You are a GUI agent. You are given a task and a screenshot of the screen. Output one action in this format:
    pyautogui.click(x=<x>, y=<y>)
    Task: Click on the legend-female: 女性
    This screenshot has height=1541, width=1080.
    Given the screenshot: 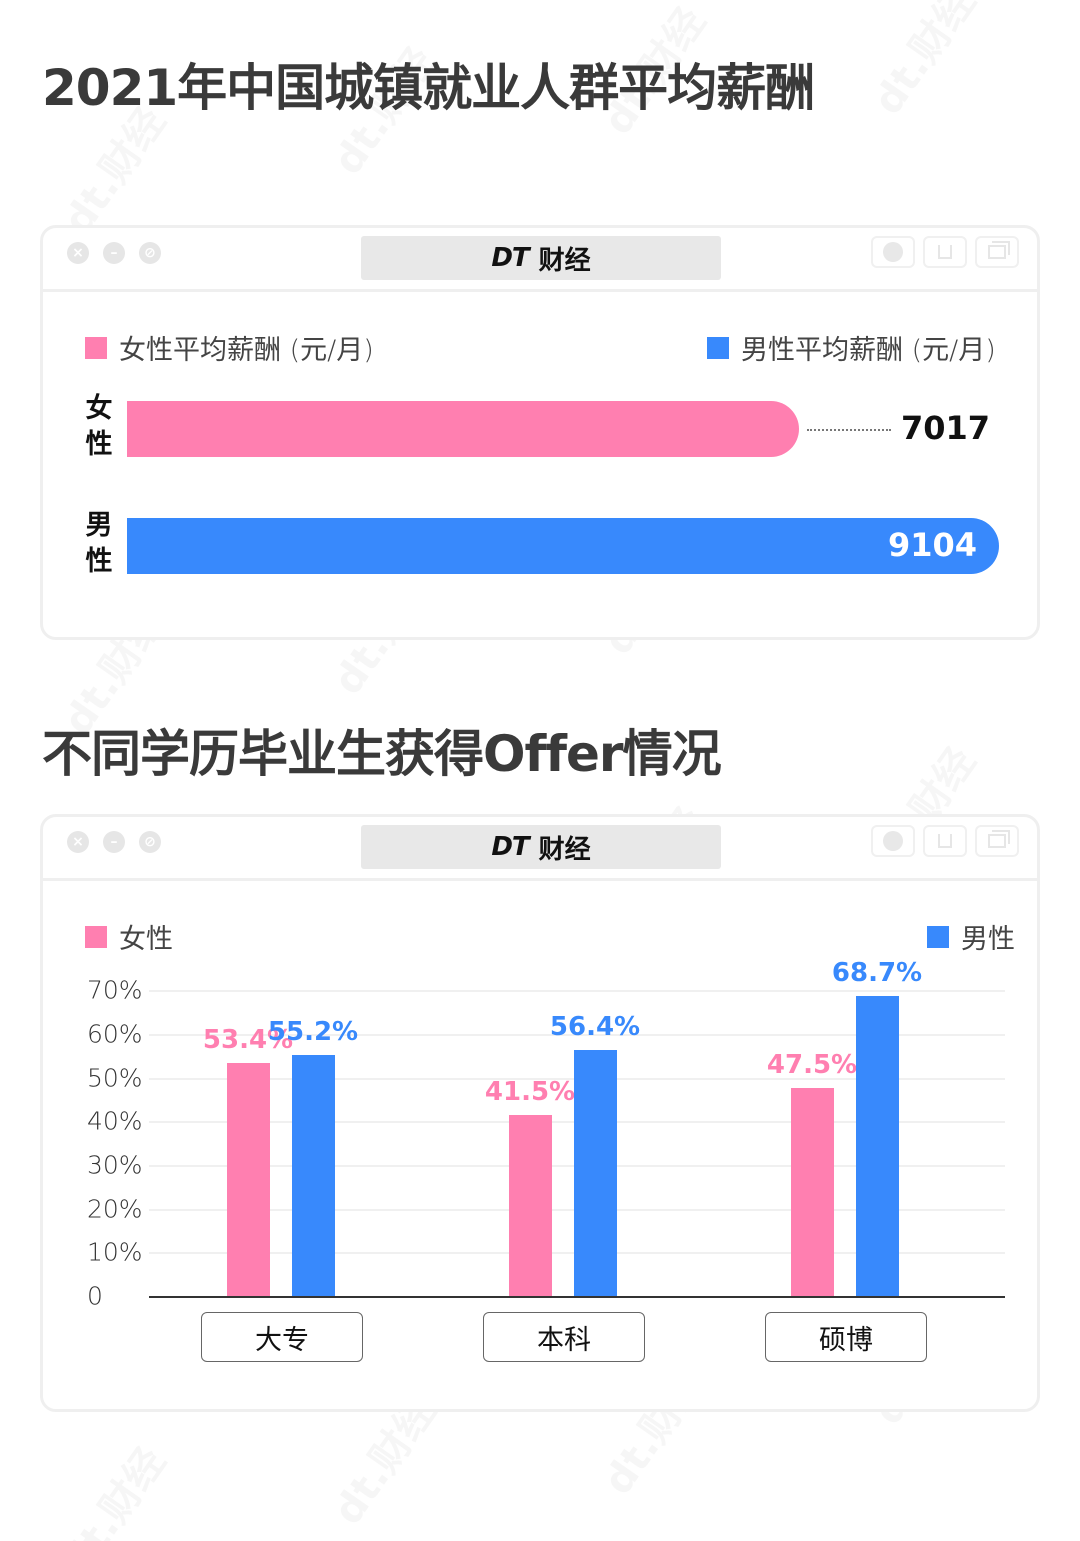 What is the action you would take?
    pyautogui.click(x=129, y=936)
    